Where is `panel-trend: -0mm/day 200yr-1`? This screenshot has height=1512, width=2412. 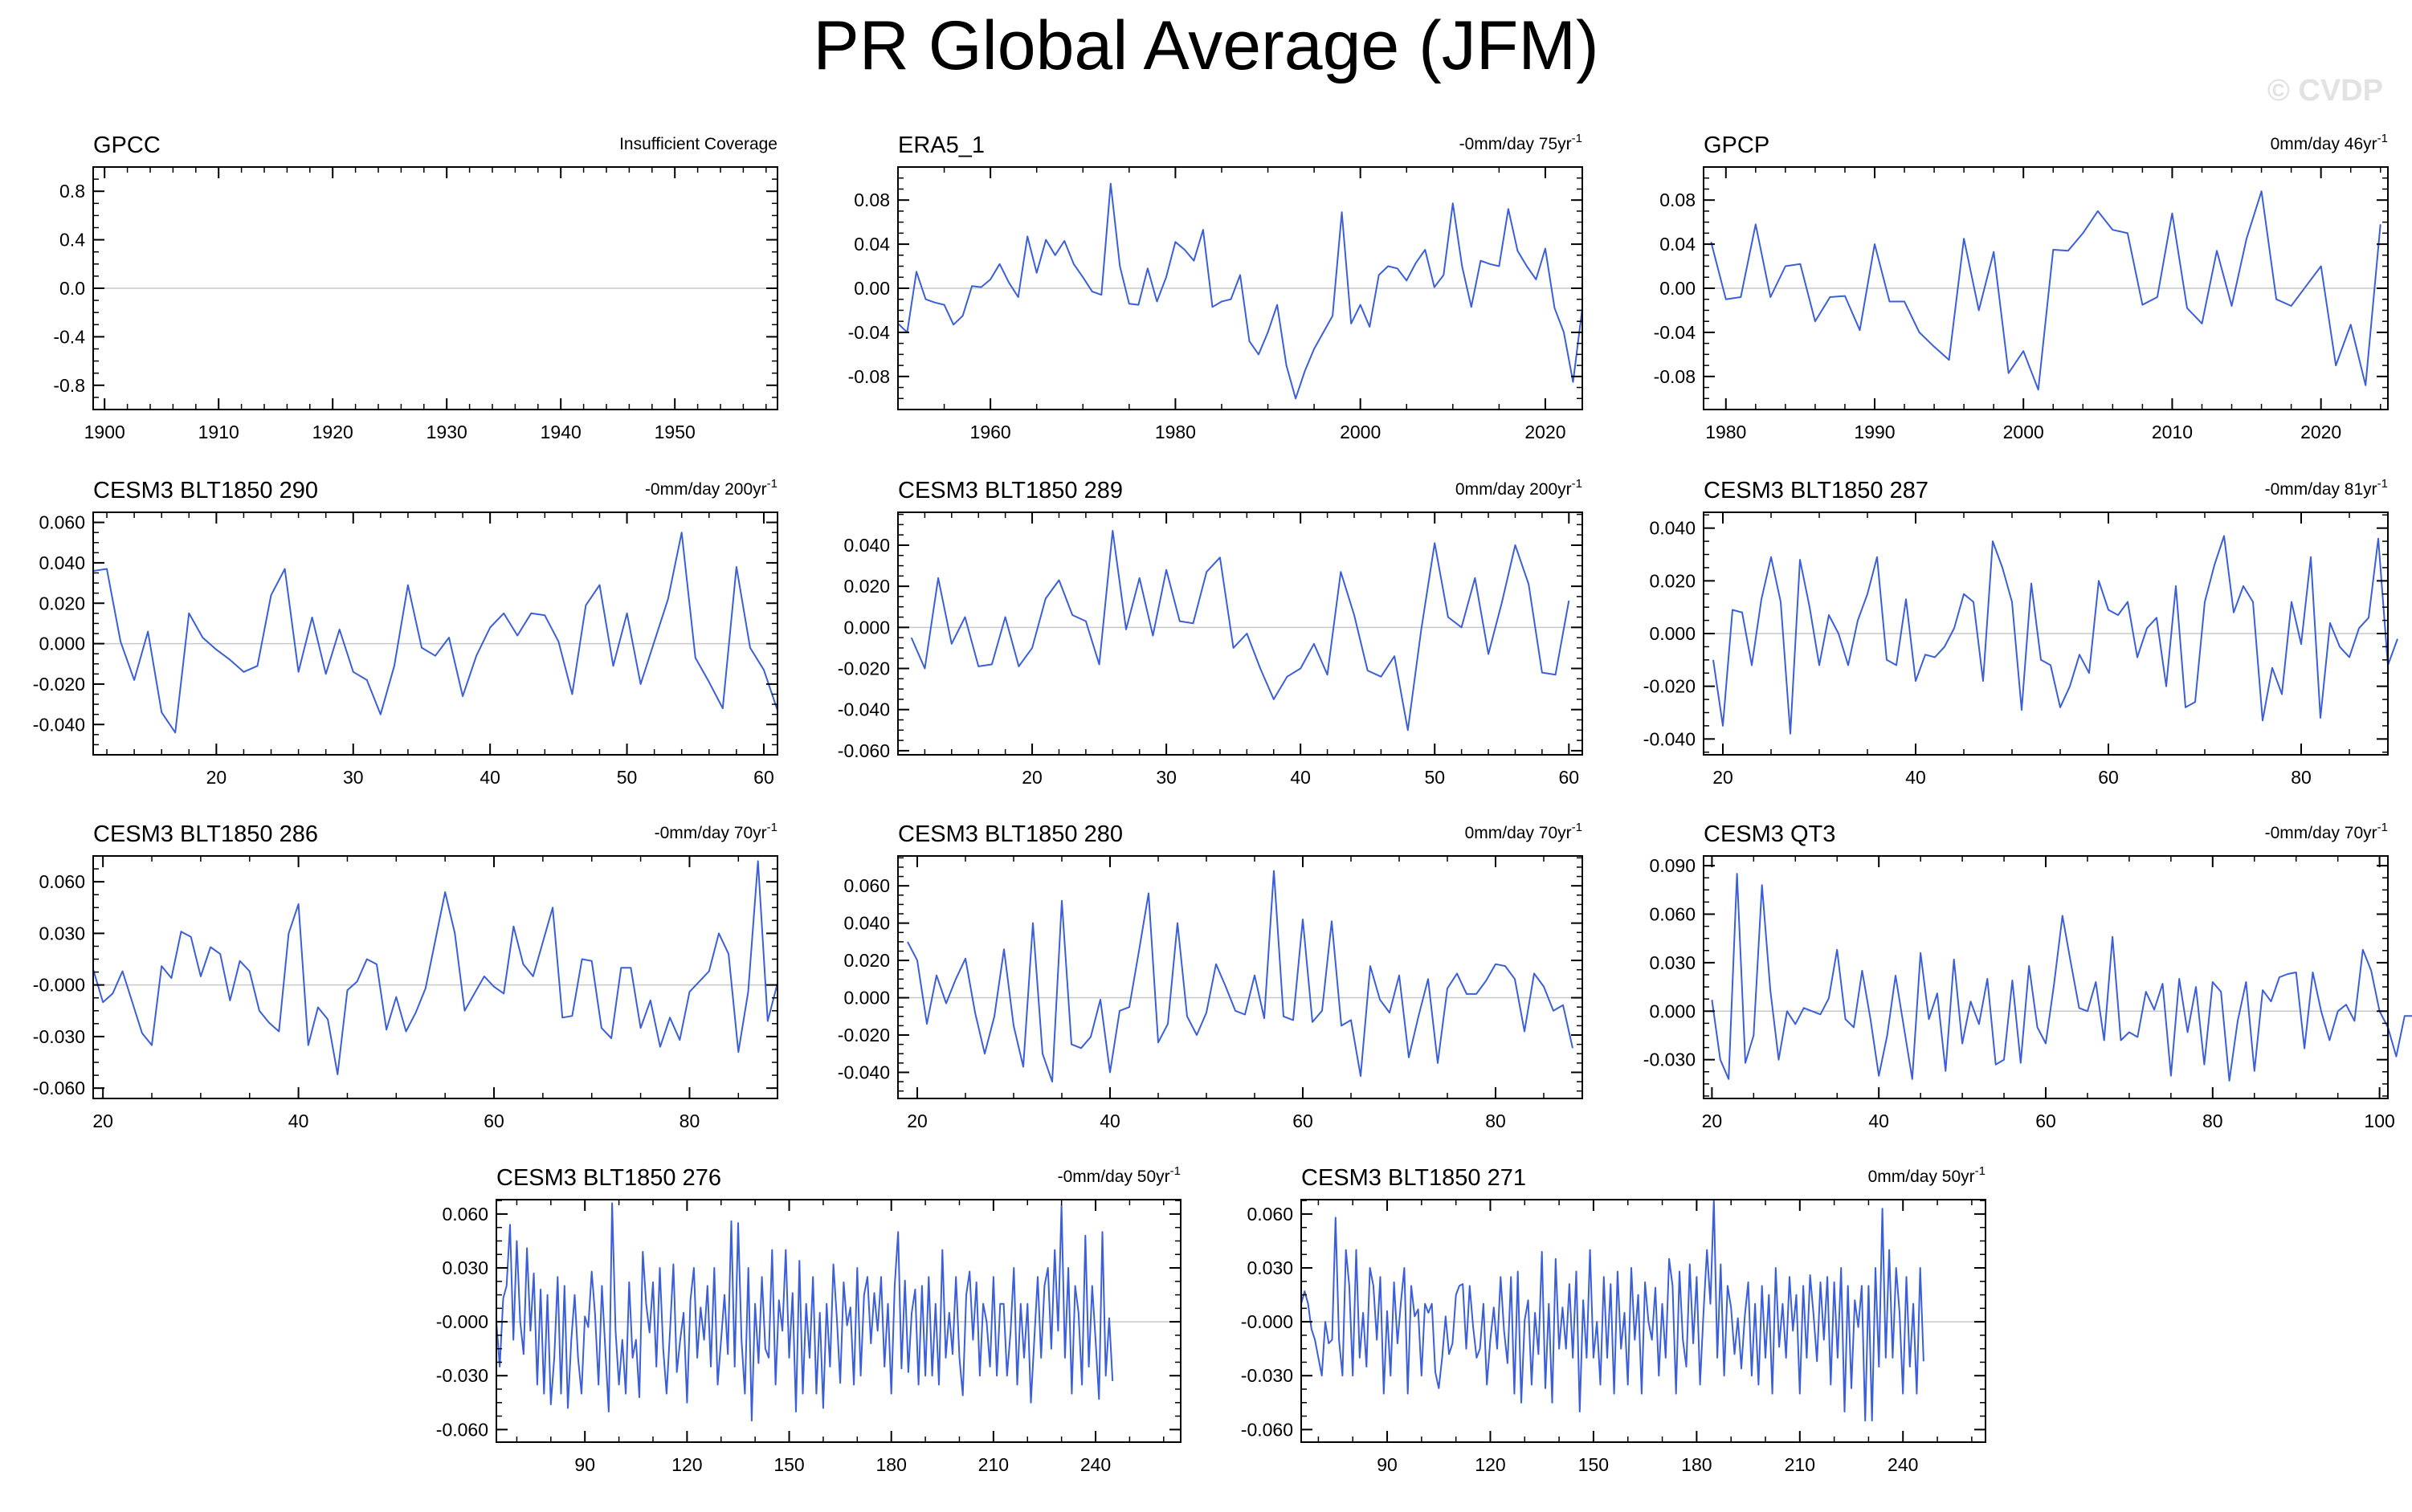 panel-trend: -0mm/day 200yr-1 is located at coordinates (711, 488).